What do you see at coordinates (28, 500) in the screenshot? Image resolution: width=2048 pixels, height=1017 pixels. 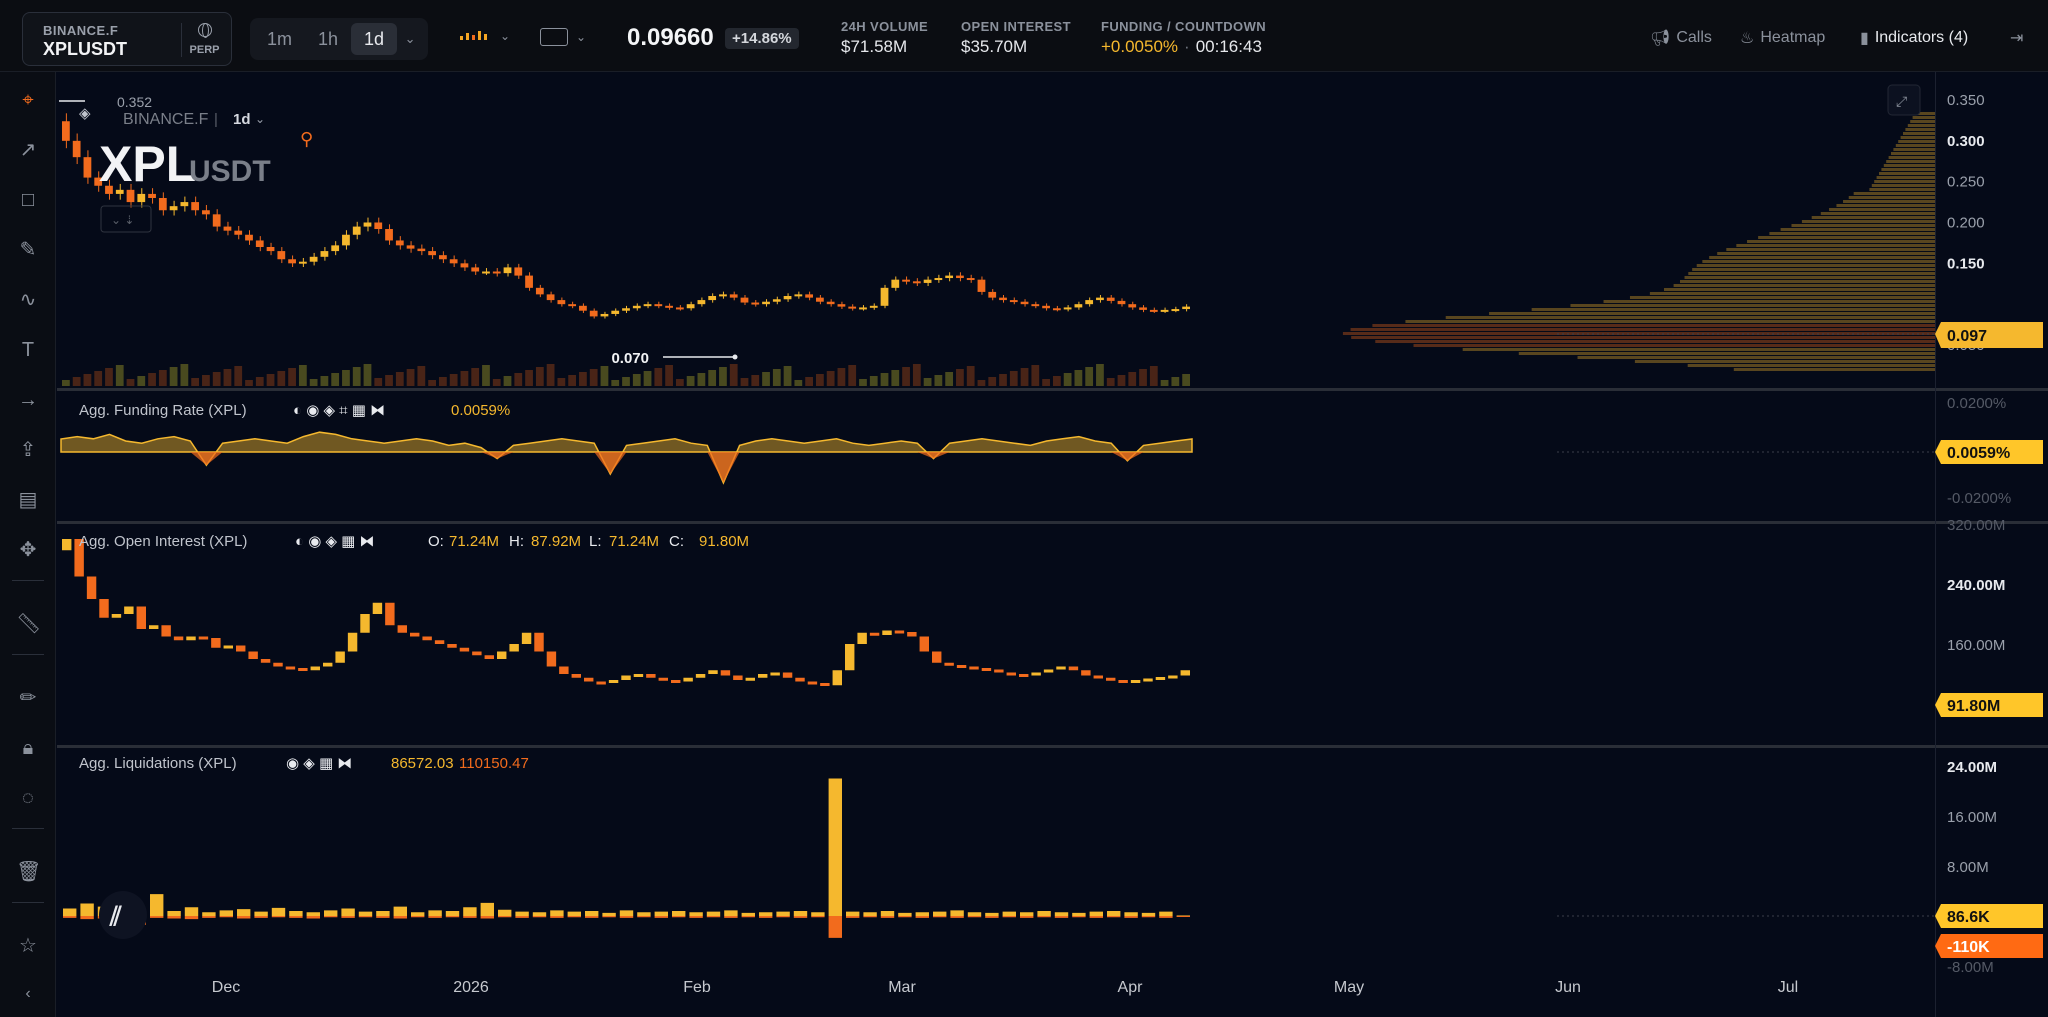 I see `bar-stats-icon: ▤` at bounding box center [28, 500].